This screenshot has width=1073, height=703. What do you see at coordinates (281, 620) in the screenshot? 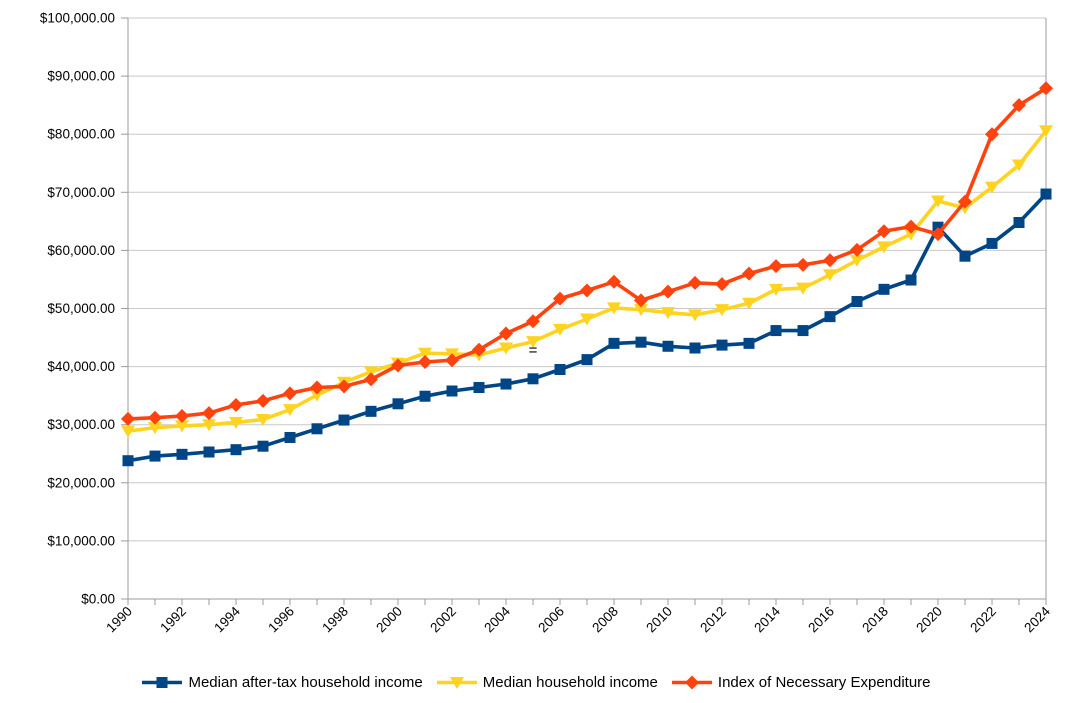
I see `x-axis-label: 1996` at bounding box center [281, 620].